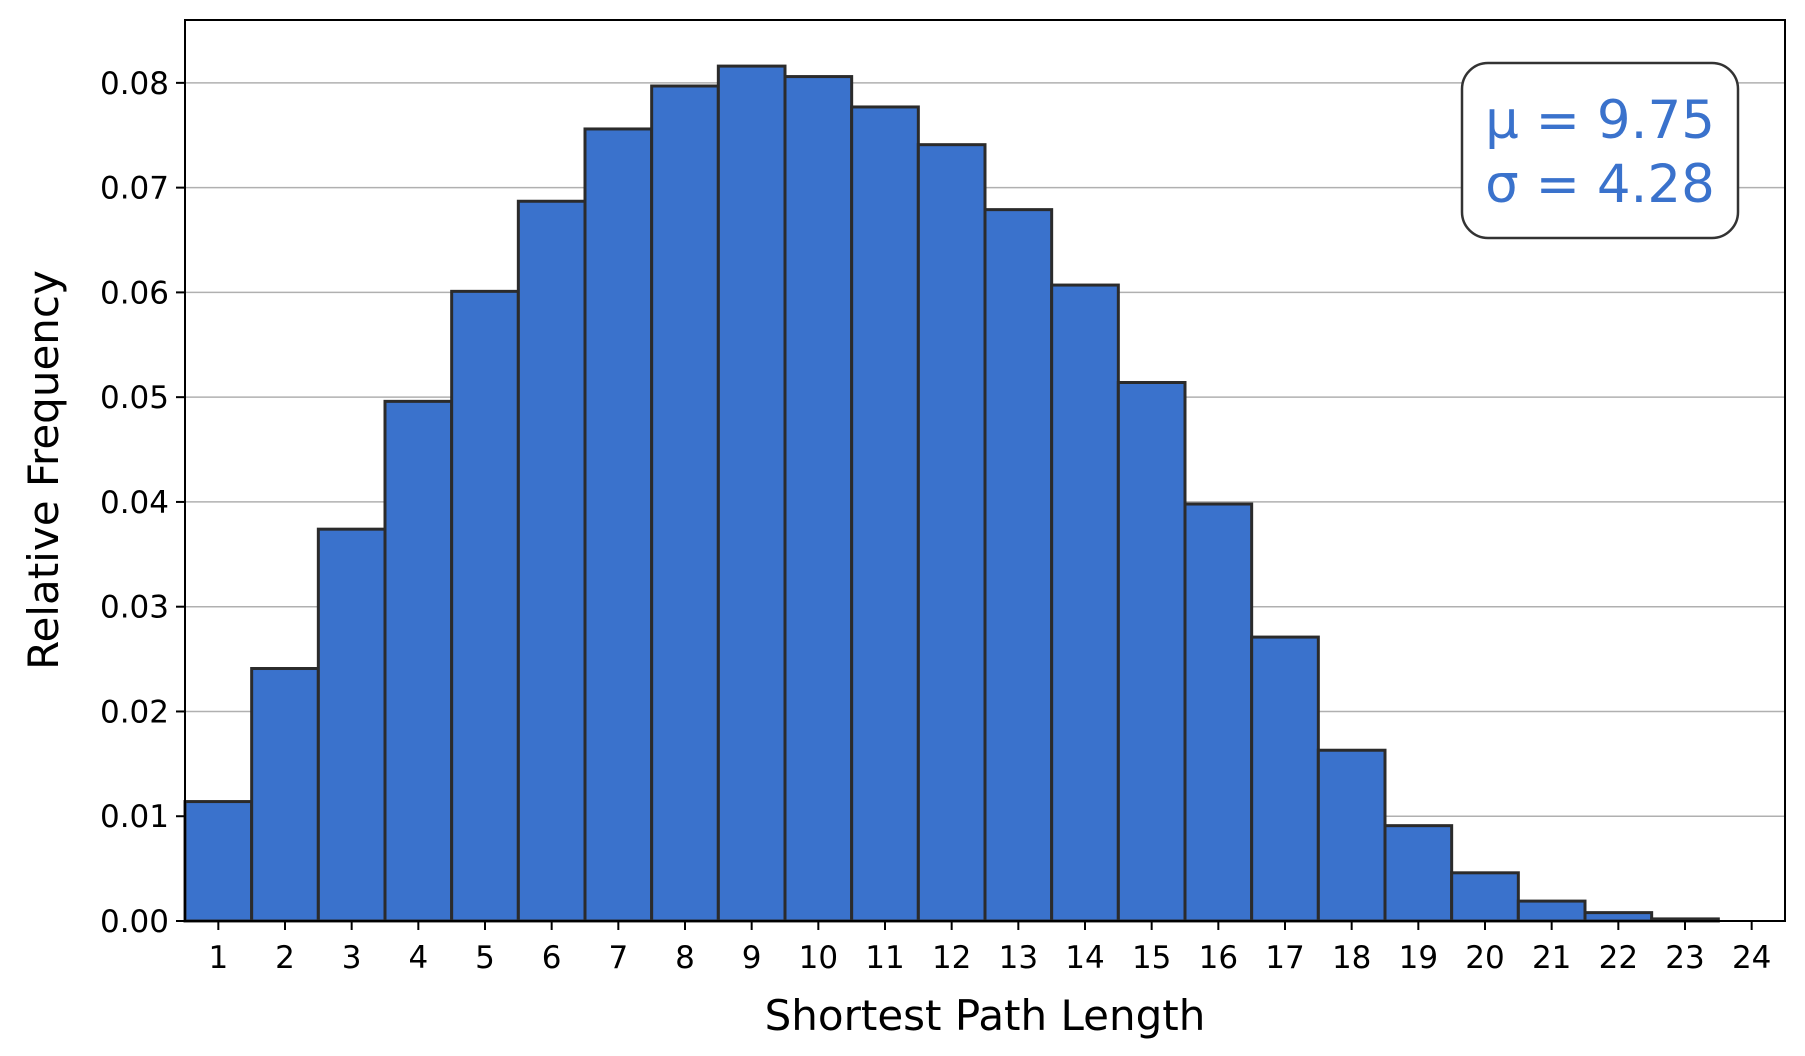 The image size is (1805, 1056). Describe the element at coordinates (884, 958) in the screenshot. I see `x-tick-label: 11` at that location.